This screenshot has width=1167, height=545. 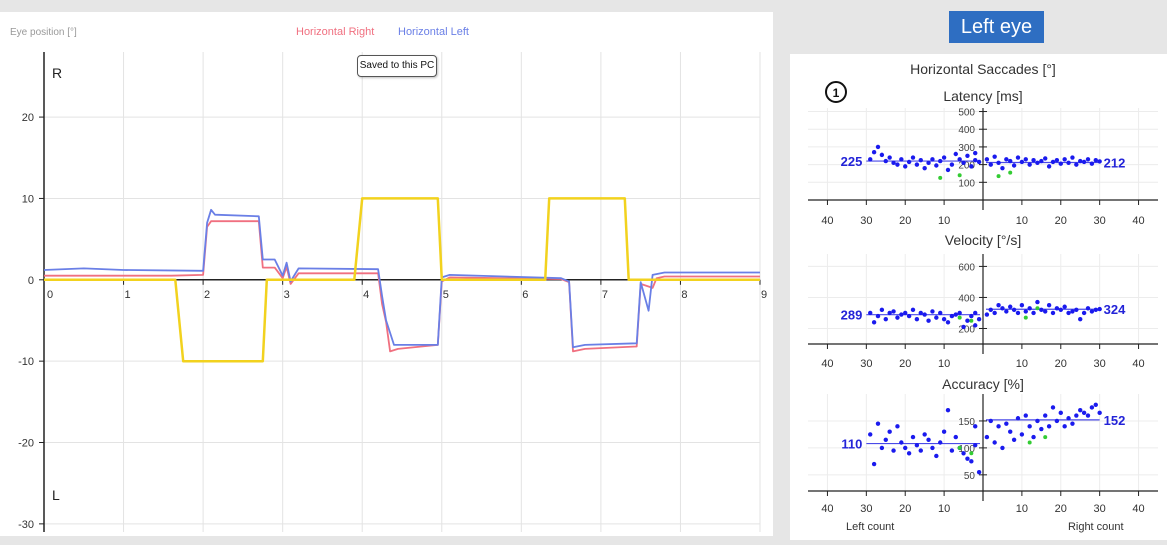 What do you see at coordinates (836, 92) in the screenshot?
I see `badge-icon` at bounding box center [836, 92].